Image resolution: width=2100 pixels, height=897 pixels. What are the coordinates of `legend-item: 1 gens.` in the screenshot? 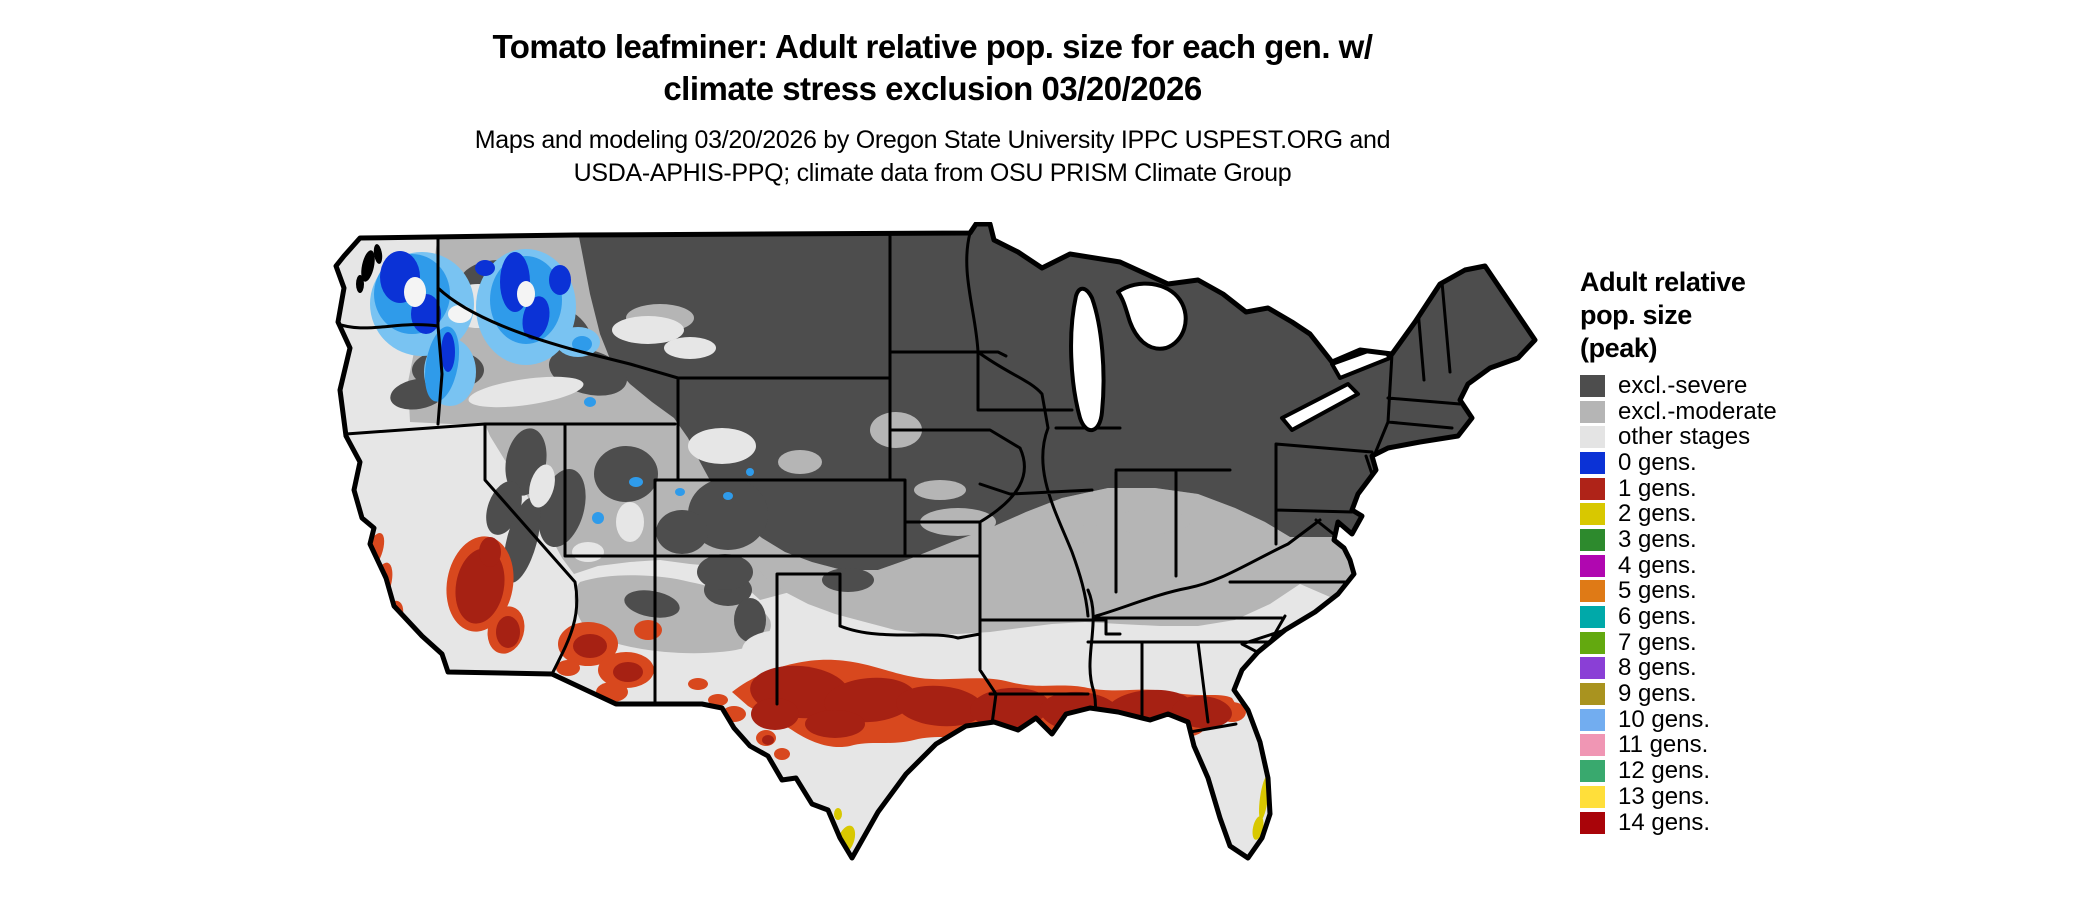 It's located at (1740, 489).